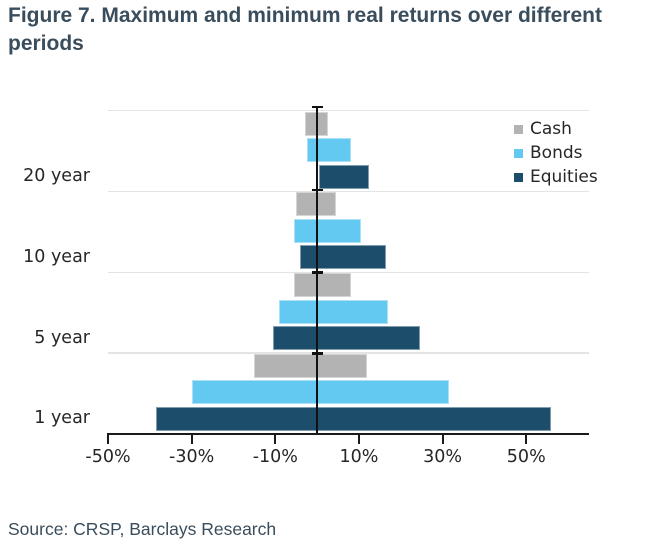 The width and height of the screenshot is (650, 551). I want to click on bar-equities-1-year, so click(354, 418).